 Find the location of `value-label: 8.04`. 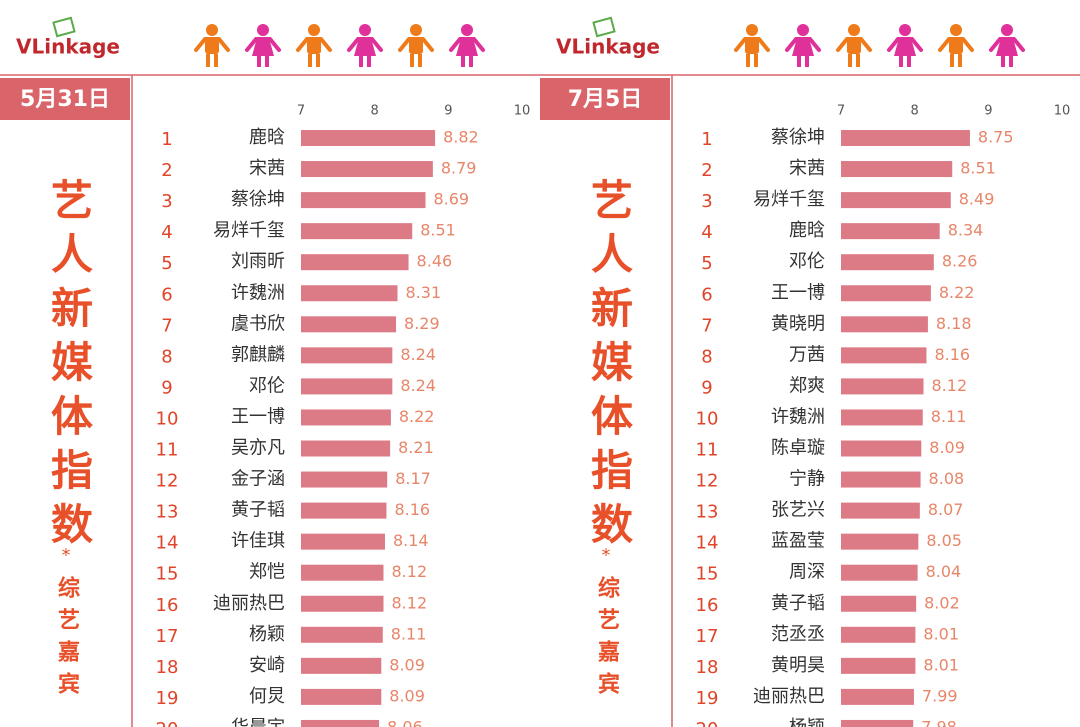

value-label: 8.04 is located at coordinates (944, 571).